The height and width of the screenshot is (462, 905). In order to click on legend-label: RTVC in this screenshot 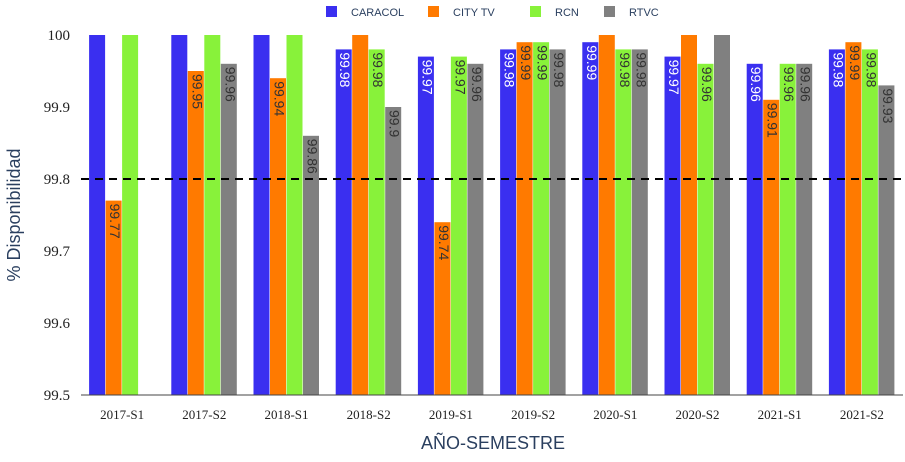, I will do `click(644, 13)`.